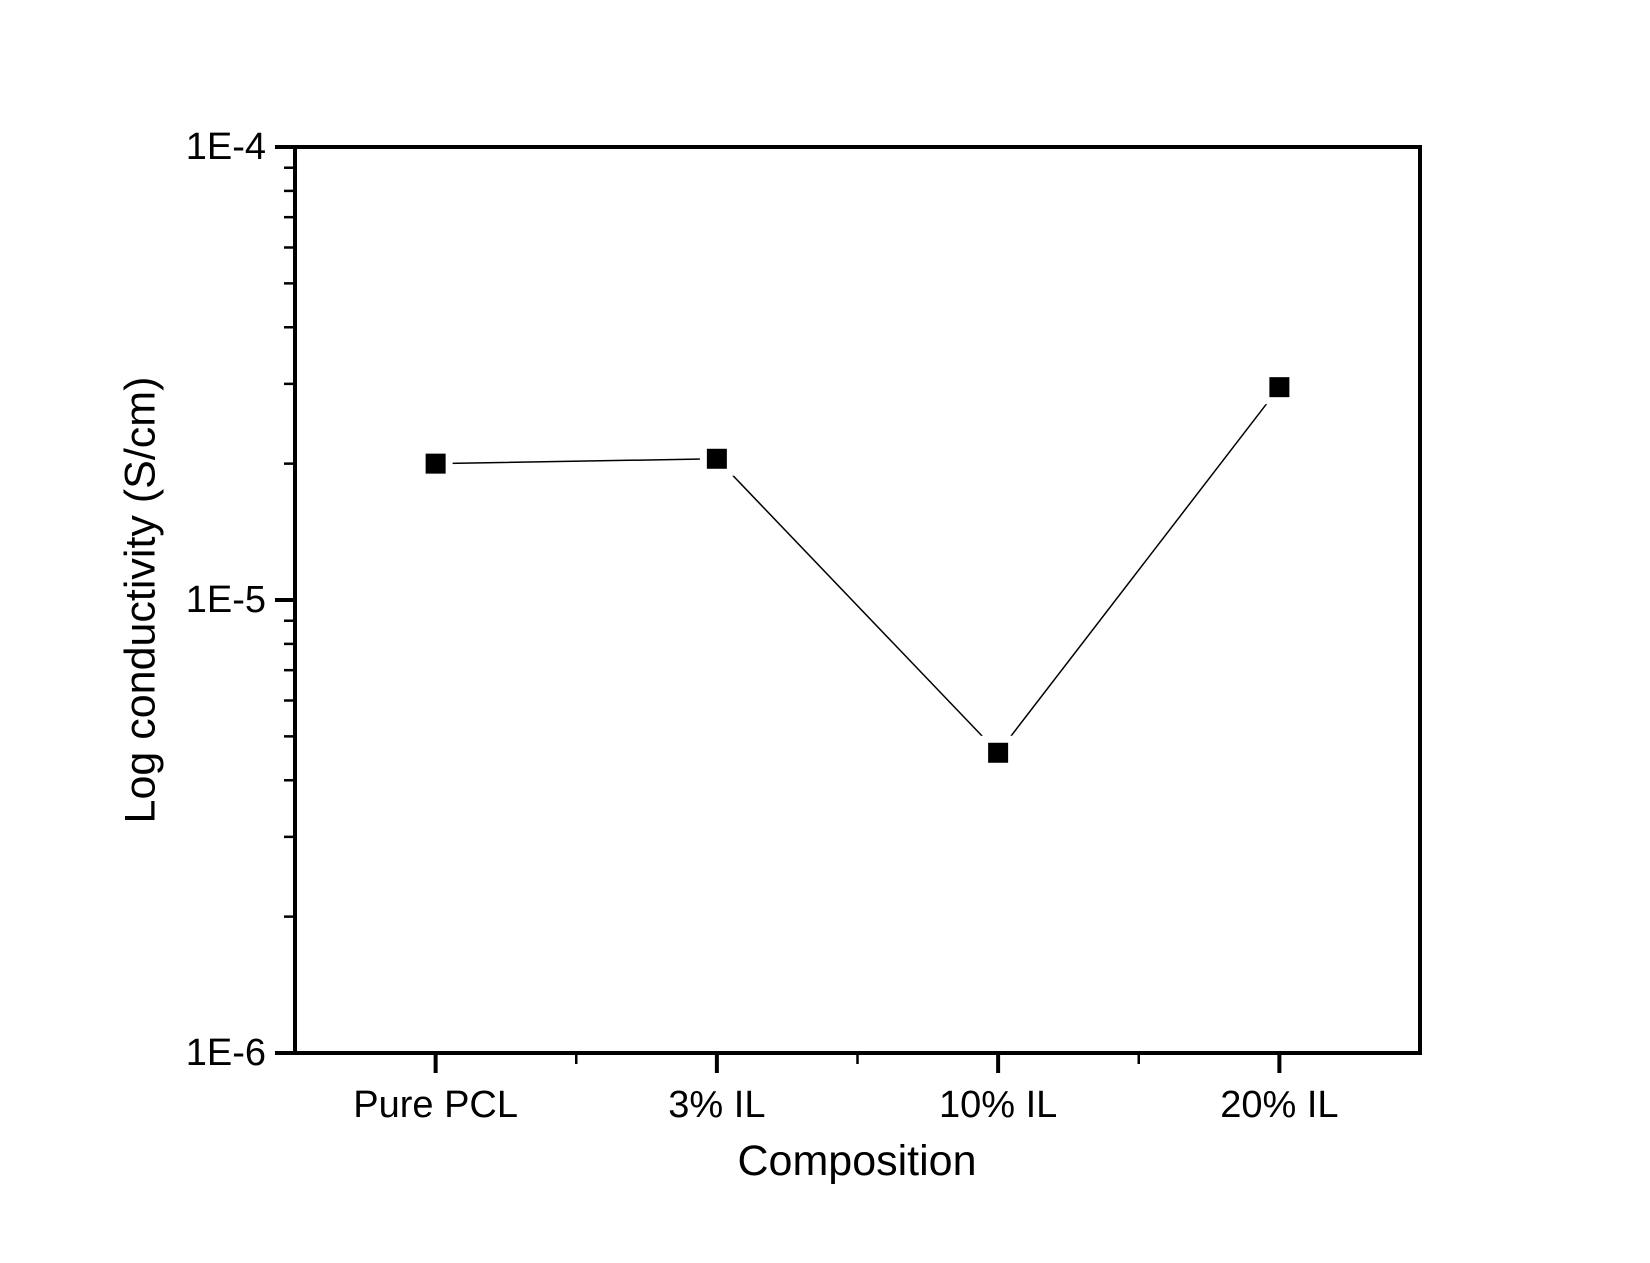 This screenshot has width=1650, height=1263. What do you see at coordinates (857, 1161) in the screenshot?
I see `x-axis-title: Composition` at bounding box center [857, 1161].